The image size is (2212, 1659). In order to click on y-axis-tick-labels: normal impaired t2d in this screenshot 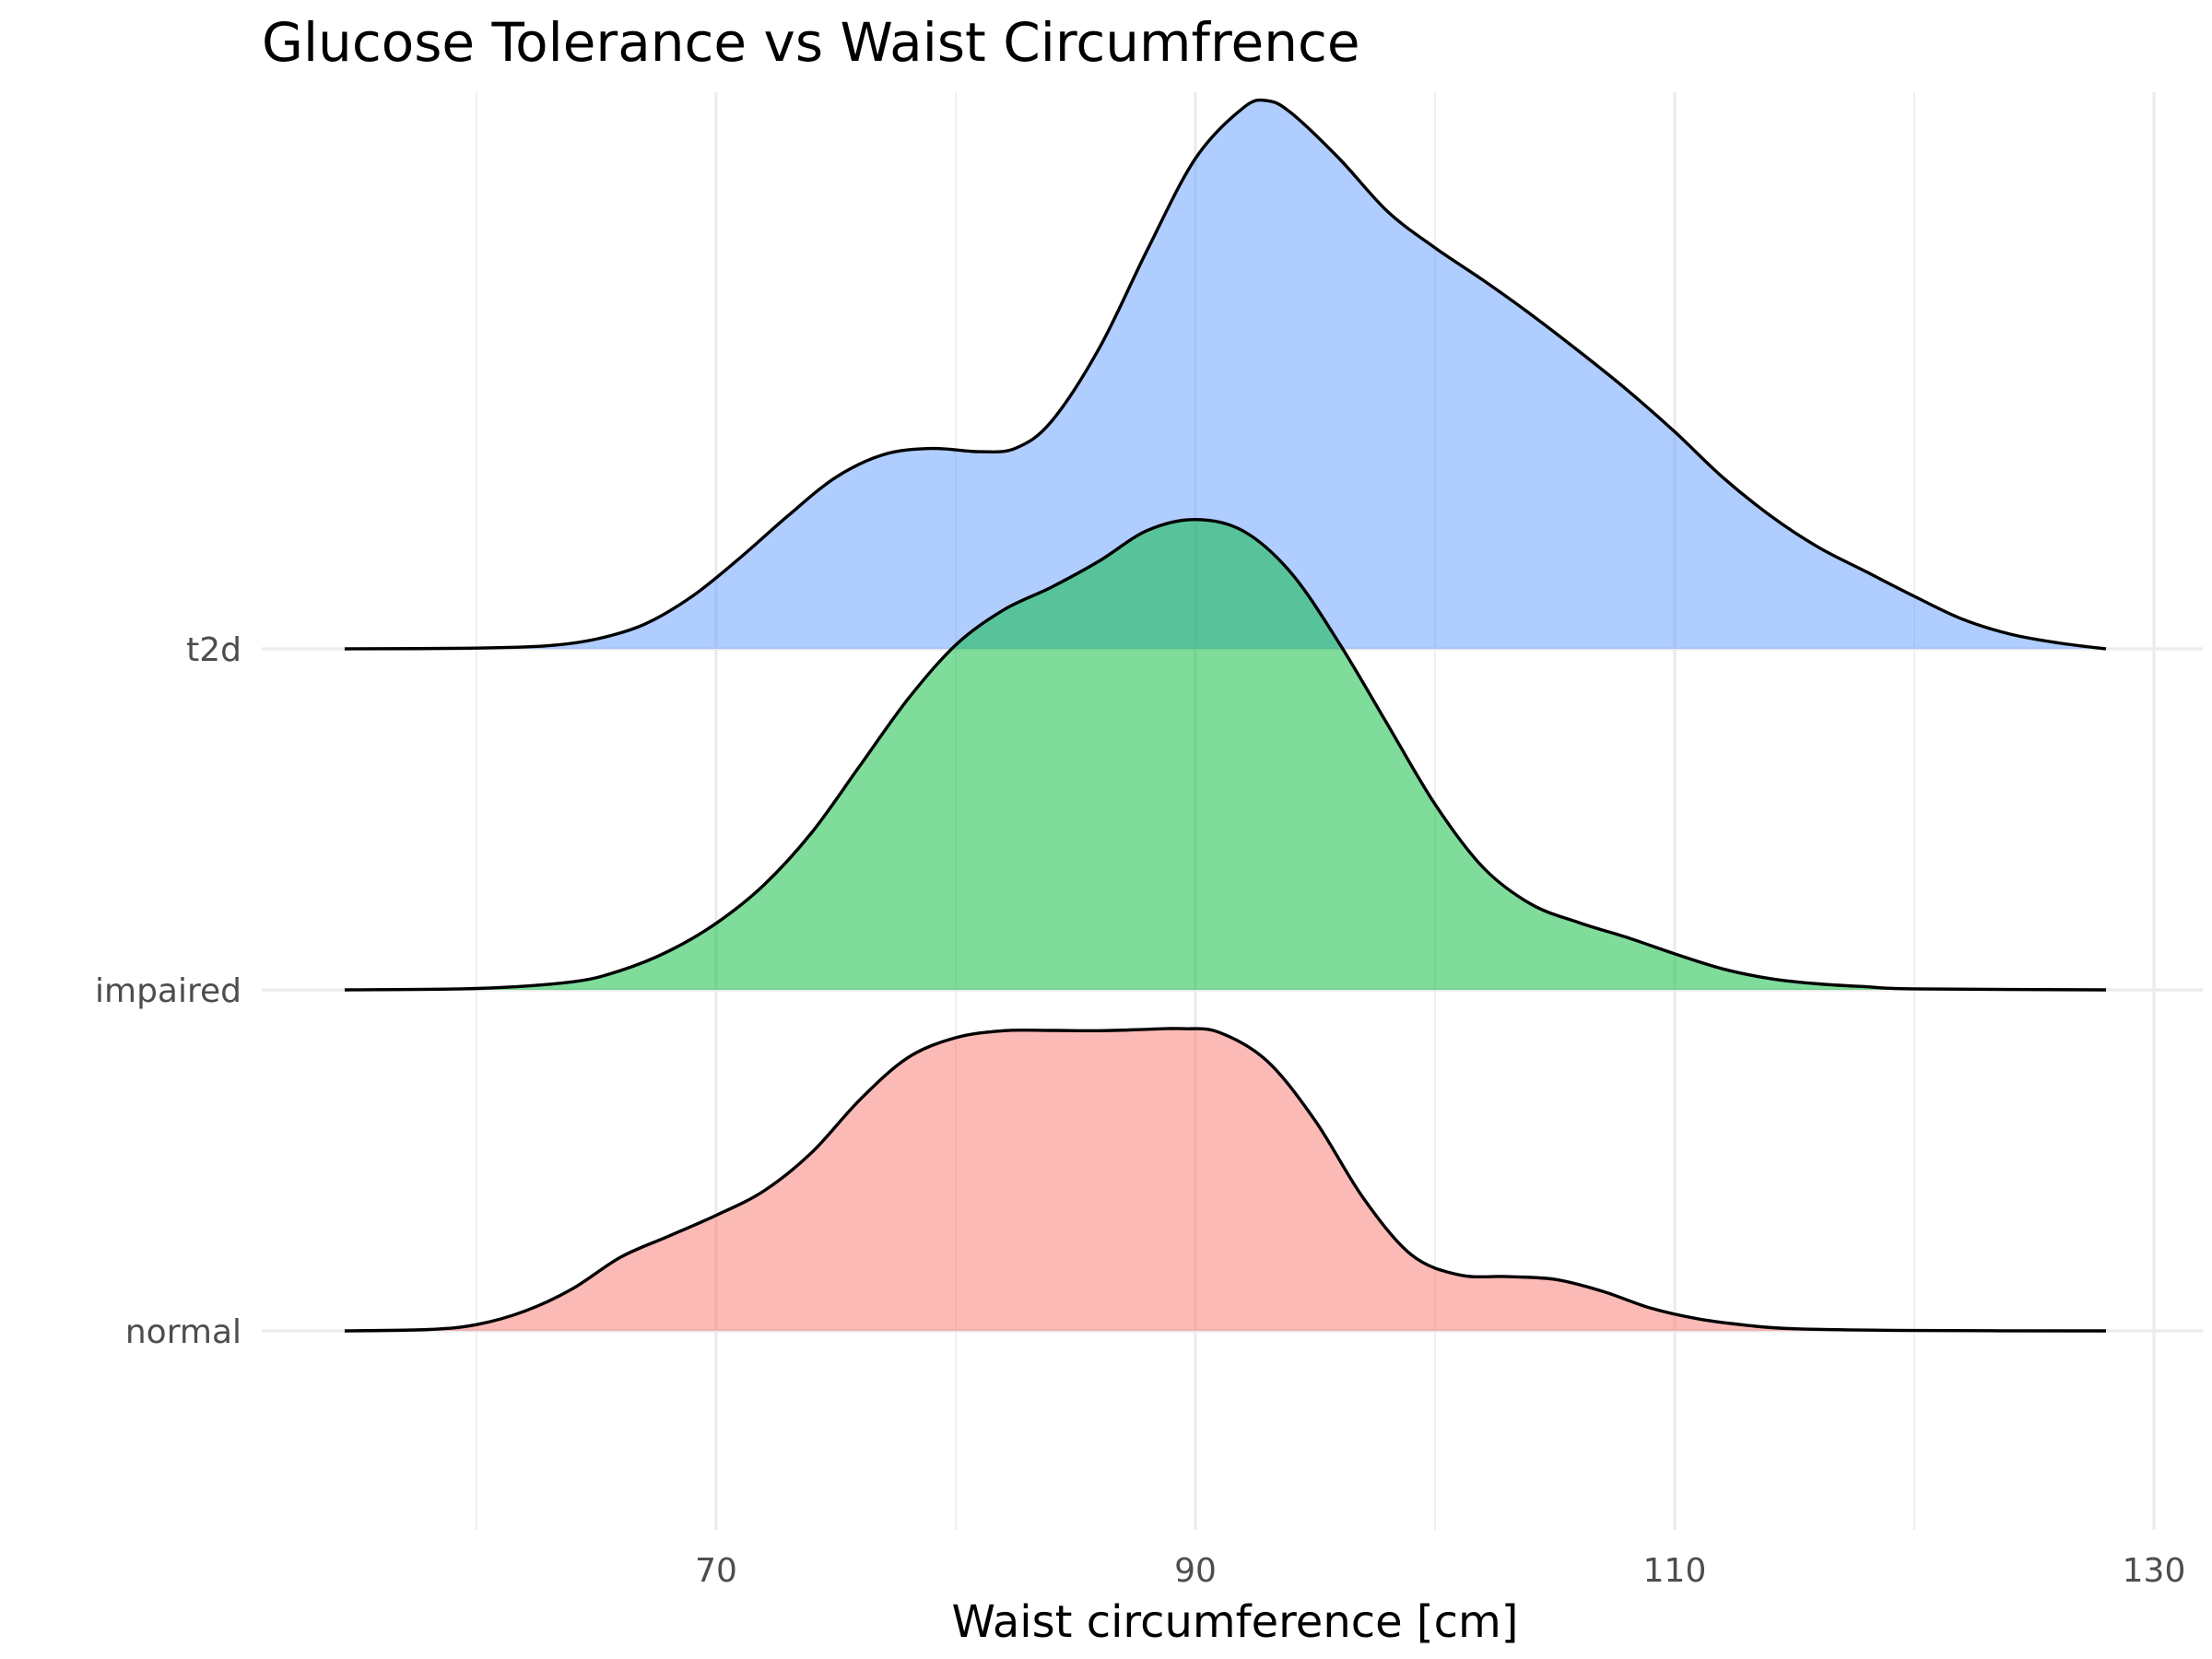, I will do `click(168, 991)`.